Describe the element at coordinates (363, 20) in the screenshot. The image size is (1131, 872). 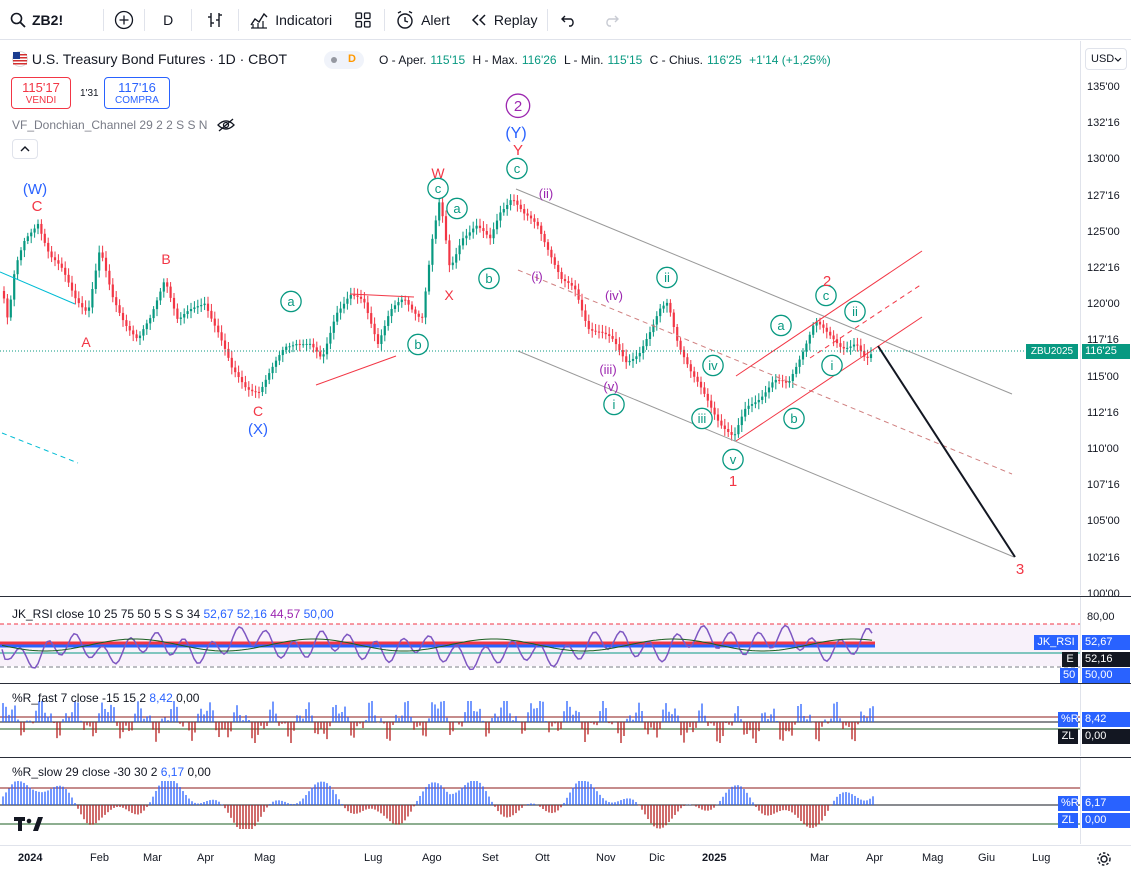
I see `layouts-button` at that location.